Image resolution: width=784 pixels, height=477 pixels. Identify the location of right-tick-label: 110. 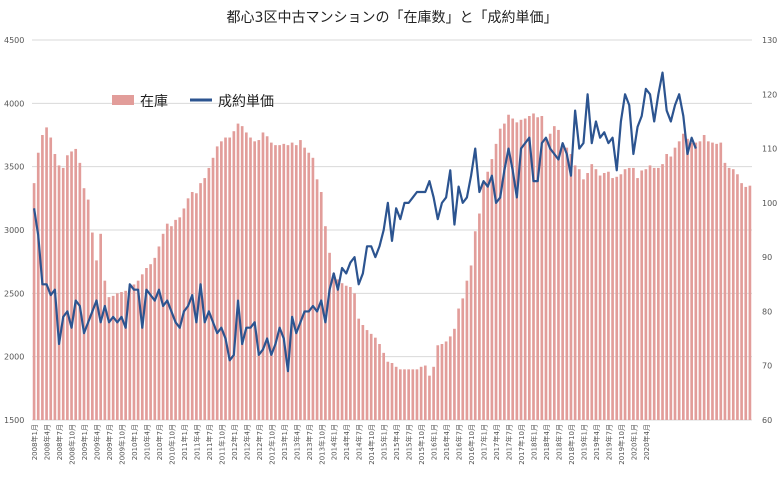
(769, 149).